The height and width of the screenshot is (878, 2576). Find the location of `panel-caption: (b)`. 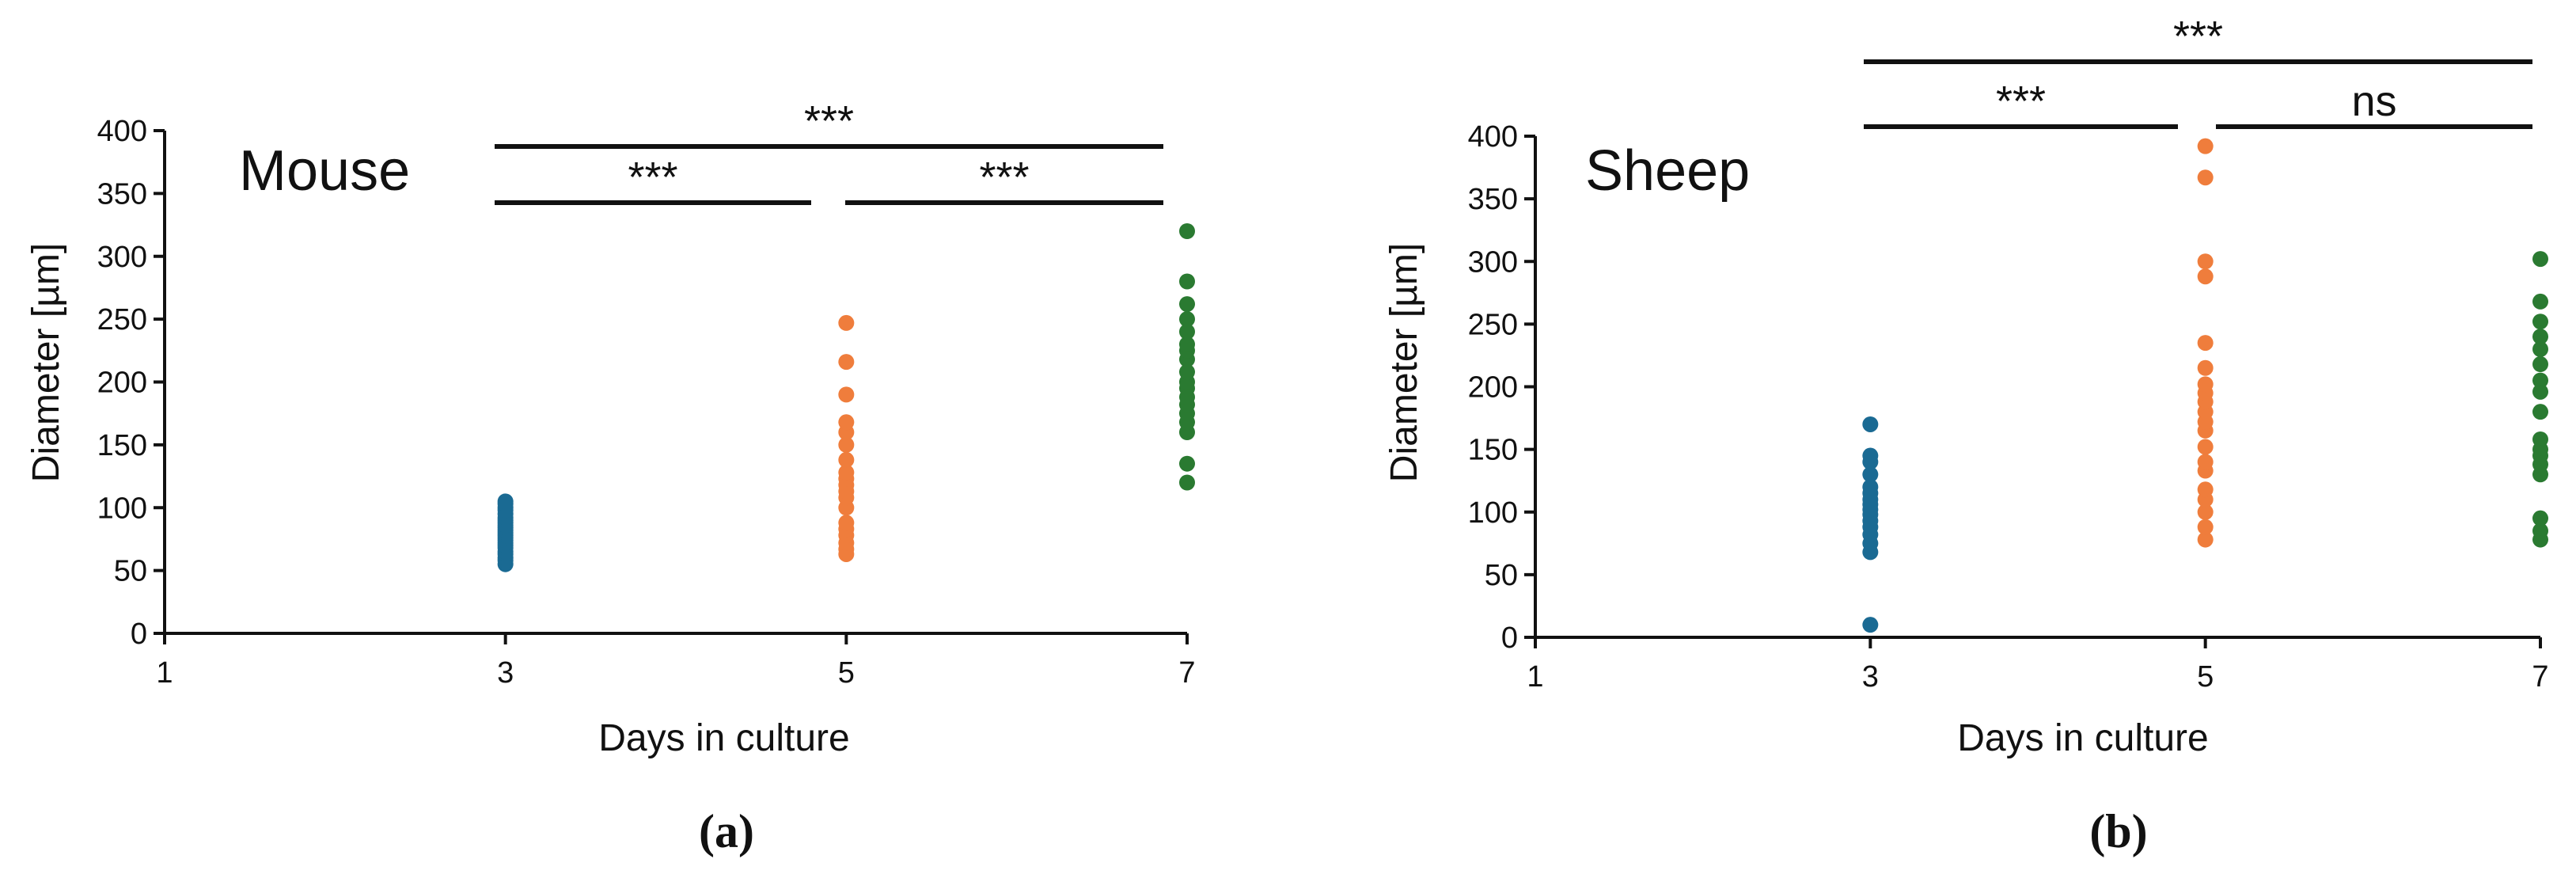

panel-caption: (b) is located at coordinates (2118, 831).